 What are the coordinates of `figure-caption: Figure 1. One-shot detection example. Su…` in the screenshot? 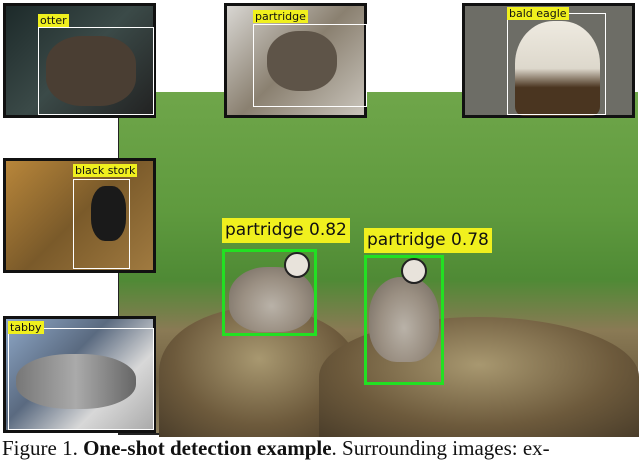 It's located at (276, 448).